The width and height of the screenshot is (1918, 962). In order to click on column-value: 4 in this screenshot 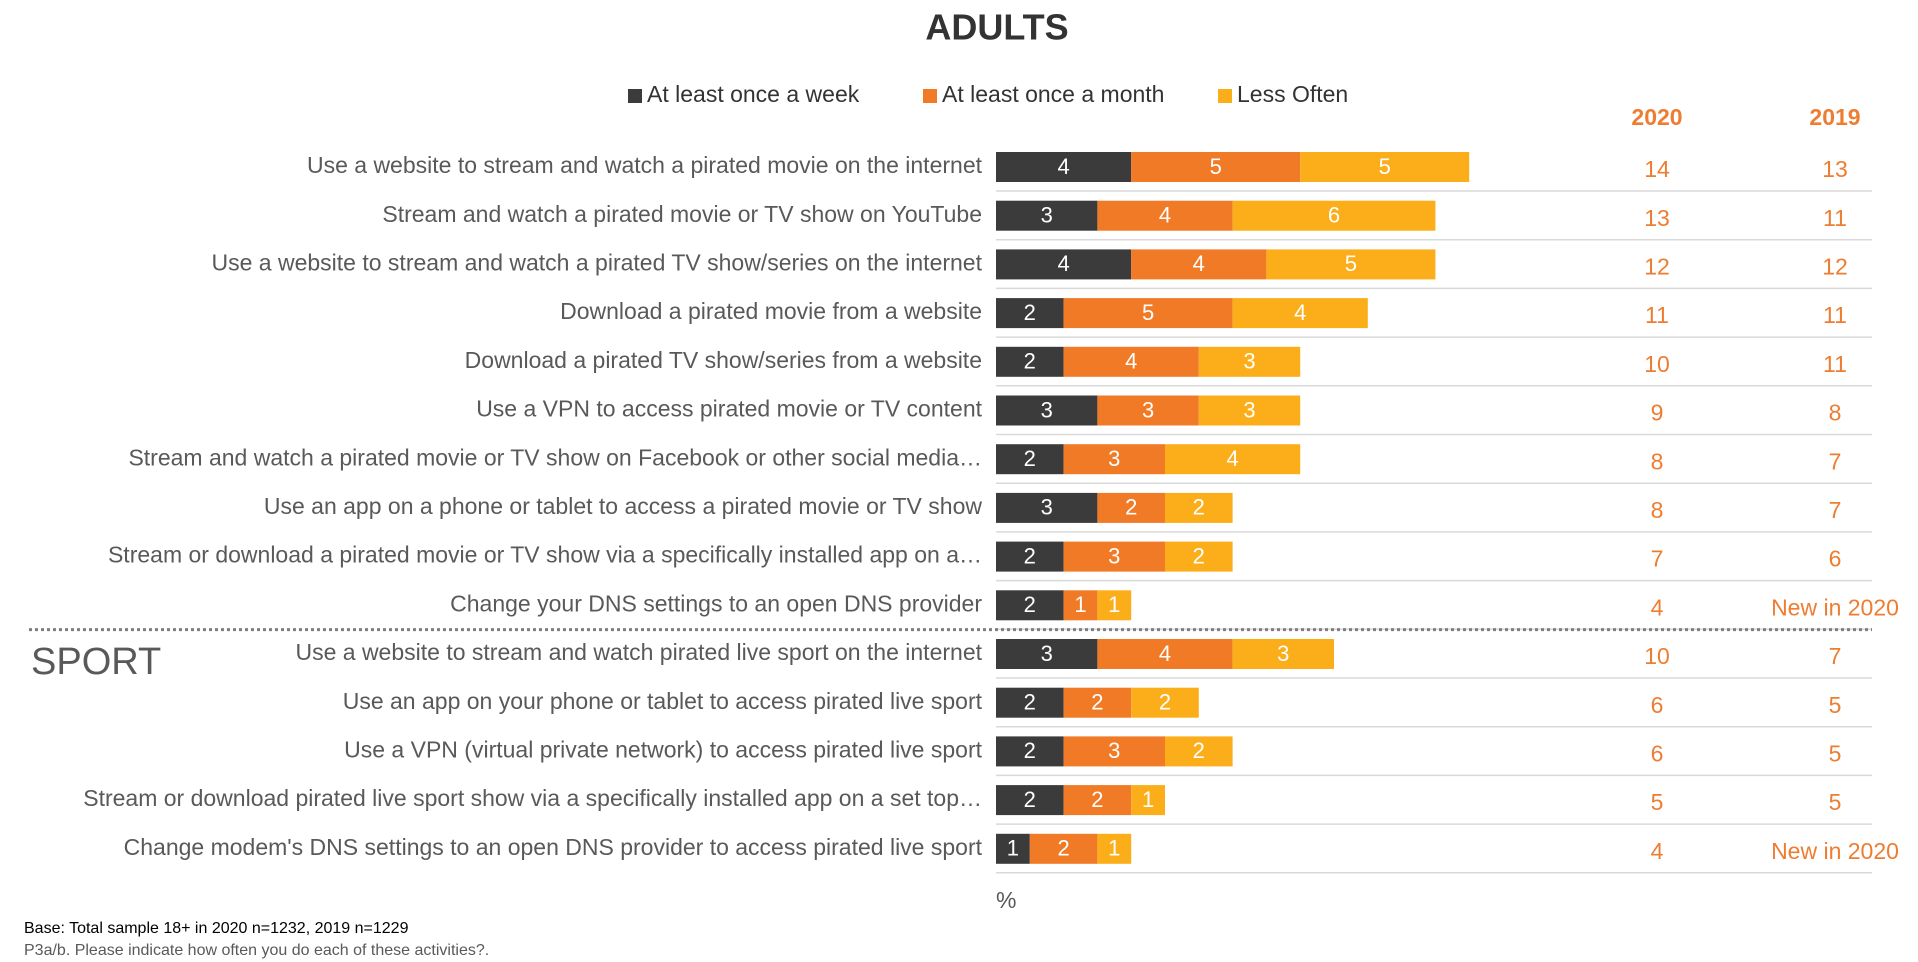, I will do `click(1657, 851)`.